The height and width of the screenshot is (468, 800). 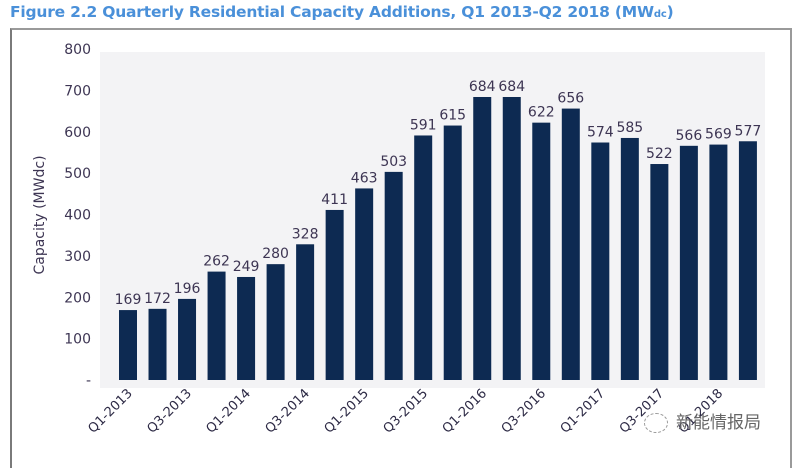 What do you see at coordinates (670, 12) in the screenshot?
I see `chart-title-close: )` at bounding box center [670, 12].